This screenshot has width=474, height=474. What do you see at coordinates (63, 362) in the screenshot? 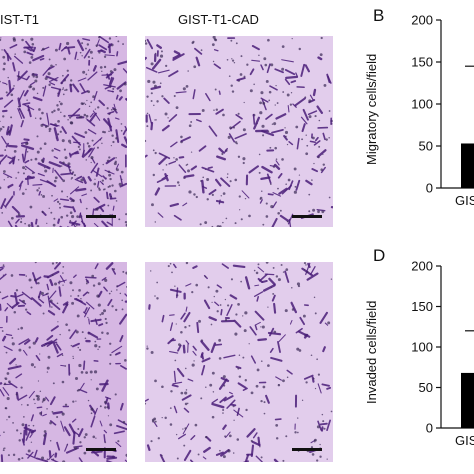
I see `micrograph-invasion-gist-t1-image` at bounding box center [63, 362].